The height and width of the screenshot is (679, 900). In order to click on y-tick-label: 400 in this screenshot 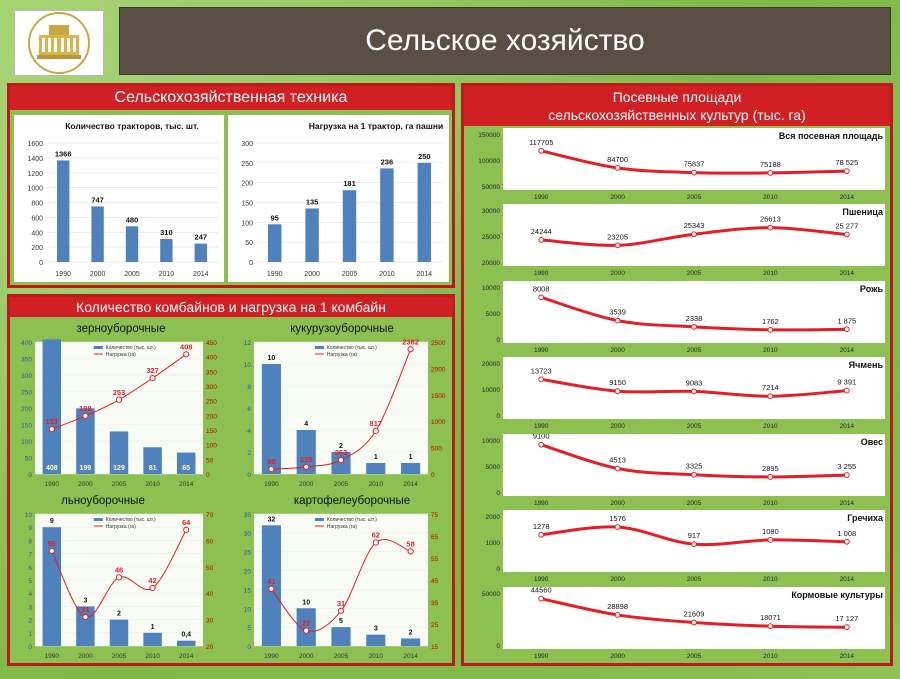, I will do `click(37, 233)`.